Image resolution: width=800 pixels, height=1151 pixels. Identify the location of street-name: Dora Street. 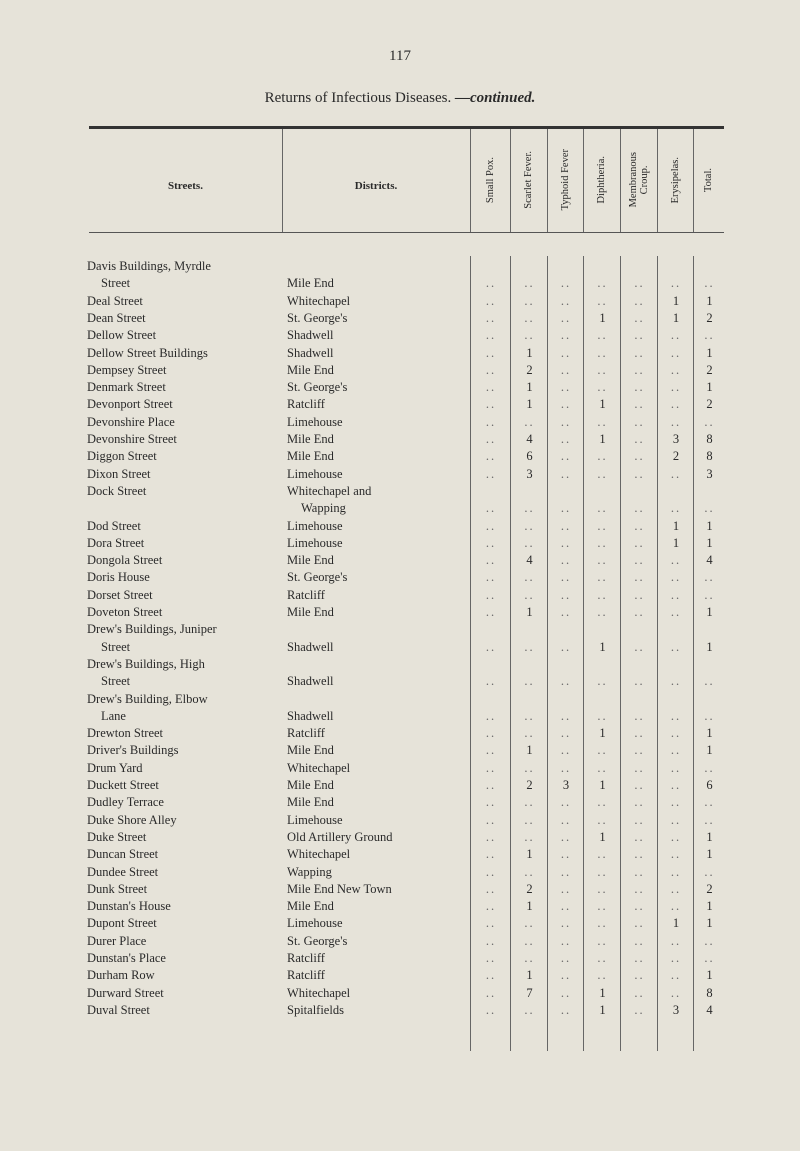
(187, 544).